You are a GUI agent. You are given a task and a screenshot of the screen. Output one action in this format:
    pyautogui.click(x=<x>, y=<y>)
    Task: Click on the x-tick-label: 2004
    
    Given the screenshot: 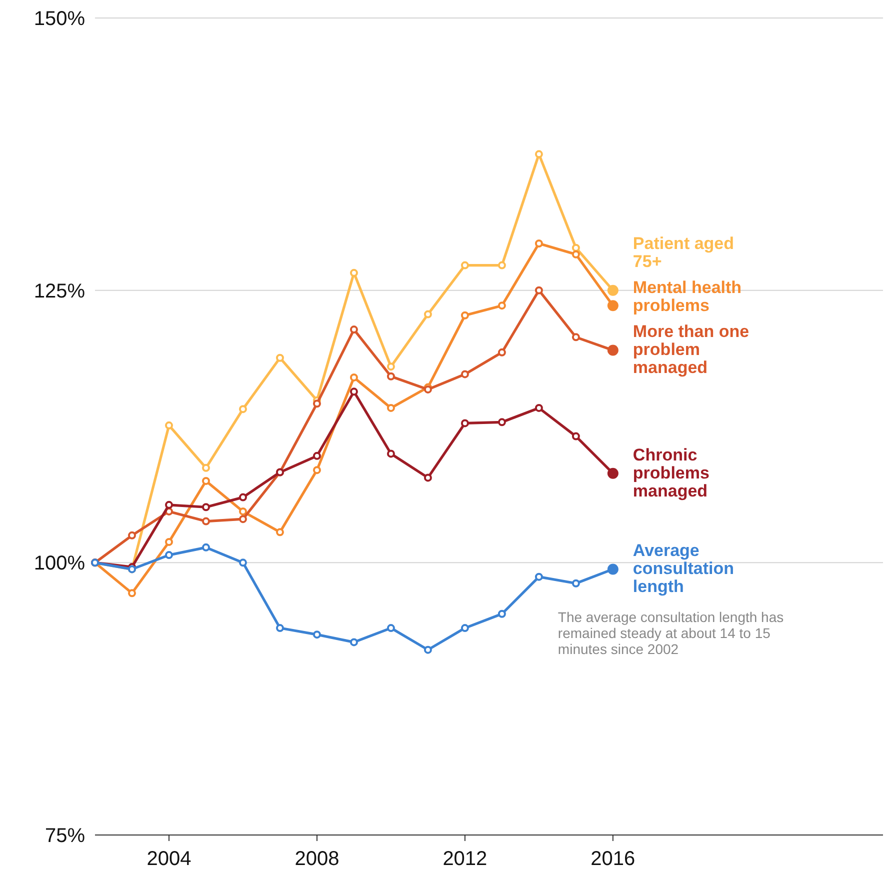 What is the action you would take?
    pyautogui.click(x=169, y=858)
    